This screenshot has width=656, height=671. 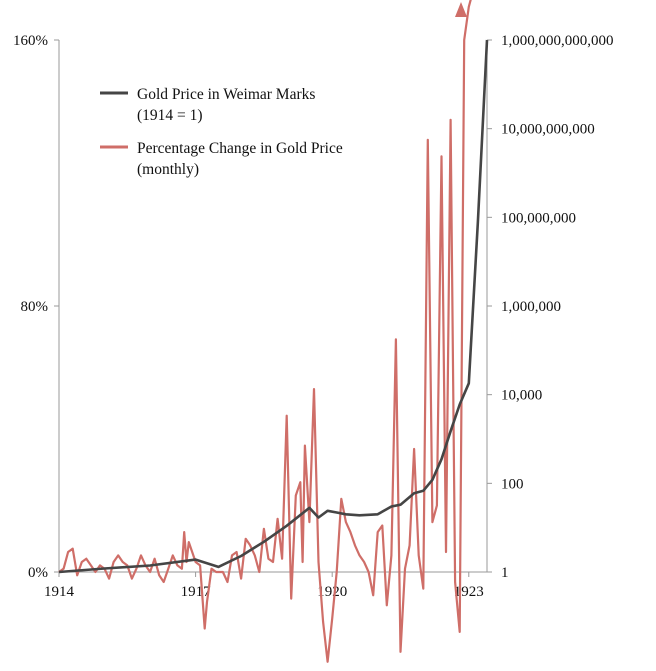 What do you see at coordinates (168, 169) in the screenshot?
I see `legend-label-pct-change-line2: (monthly)` at bounding box center [168, 169].